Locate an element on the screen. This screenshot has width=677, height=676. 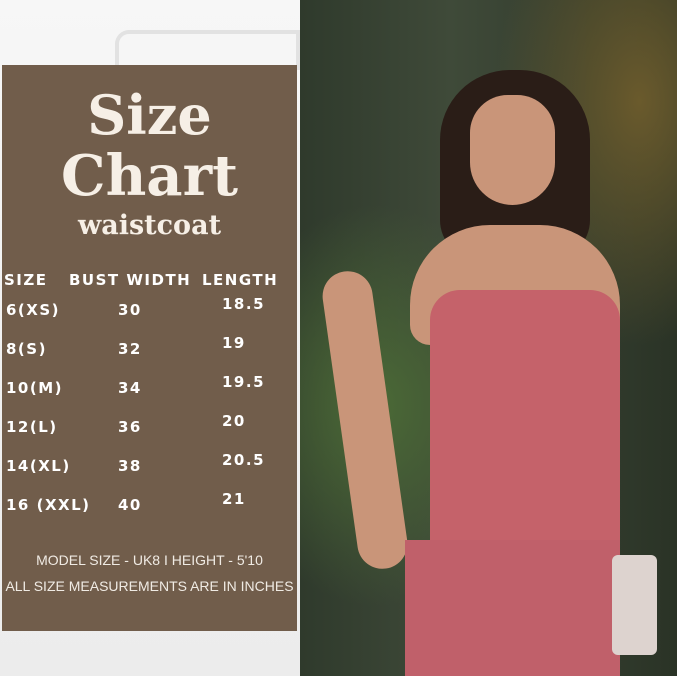
face is located at coordinates (512, 150).